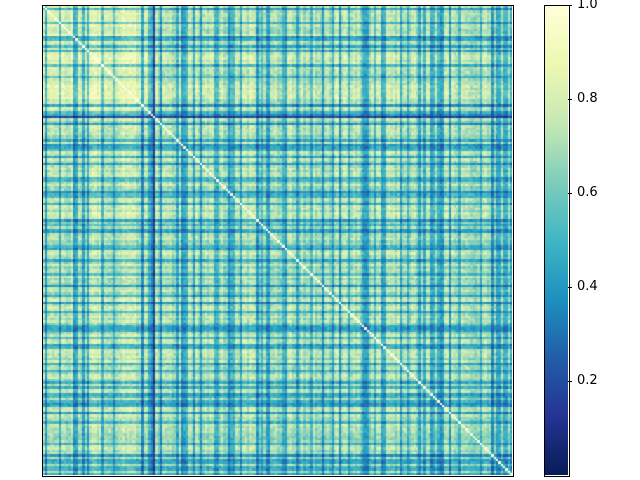  I want to click on colorbar, so click(556, 240).